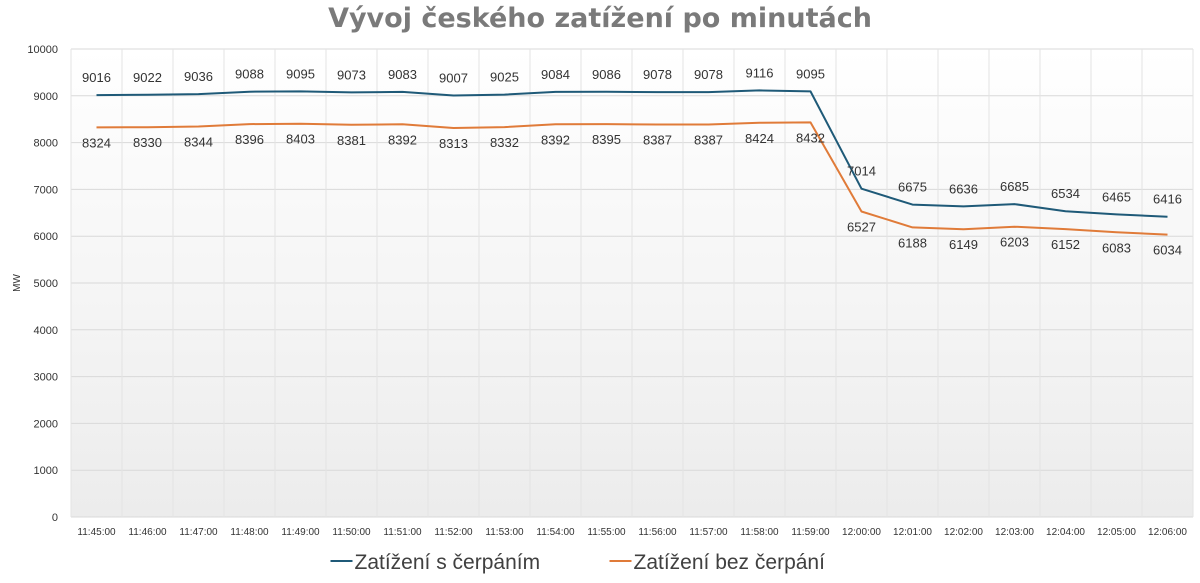  What do you see at coordinates (1116, 247) in the screenshot?
I see `data-label-series-2: 6083` at bounding box center [1116, 247].